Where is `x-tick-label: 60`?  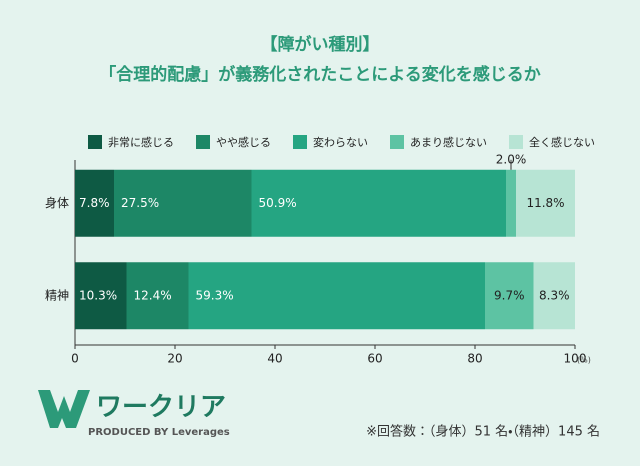 x-tick-label: 60 is located at coordinates (374, 359).